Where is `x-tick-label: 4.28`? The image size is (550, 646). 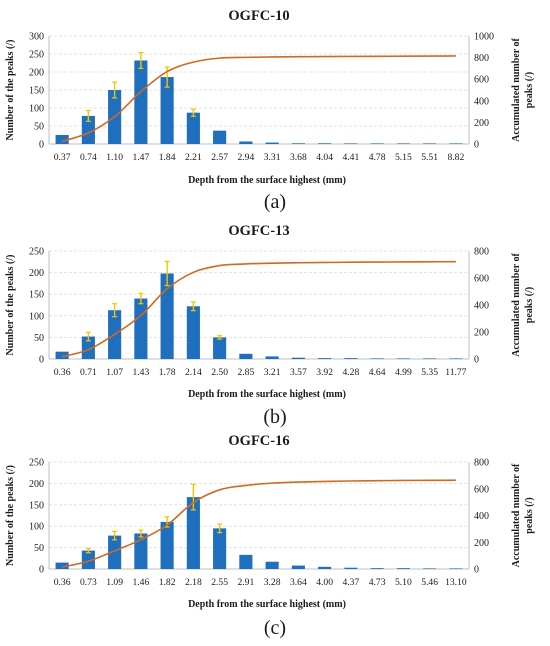 x-tick-label: 4.28 is located at coordinates (350, 372).